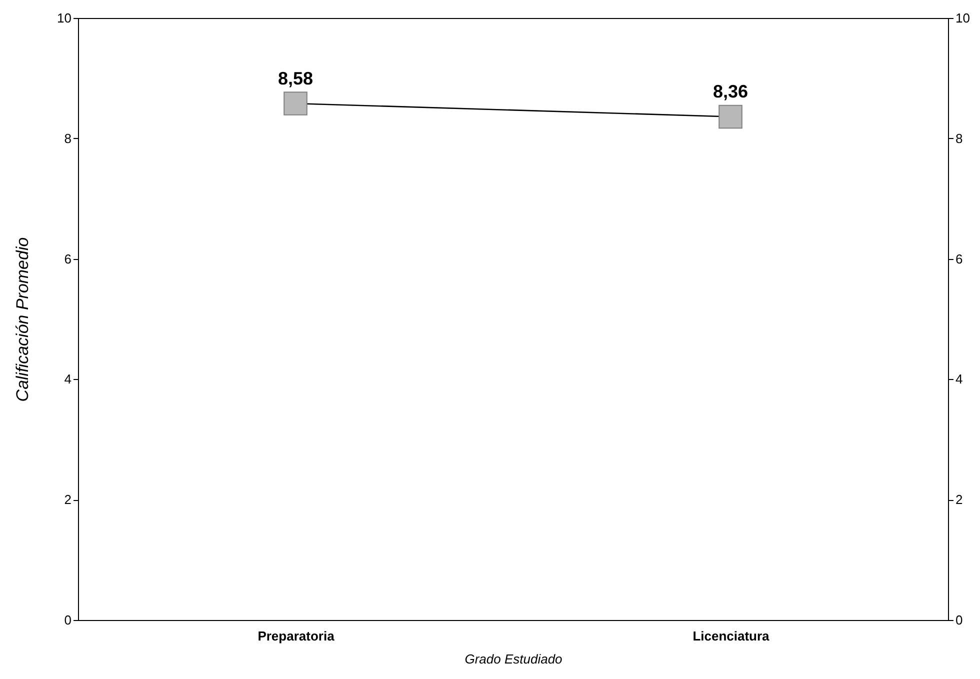 The image size is (980, 679). What do you see at coordinates (68, 258) in the screenshot?
I see `y-tick-label: 6` at bounding box center [68, 258].